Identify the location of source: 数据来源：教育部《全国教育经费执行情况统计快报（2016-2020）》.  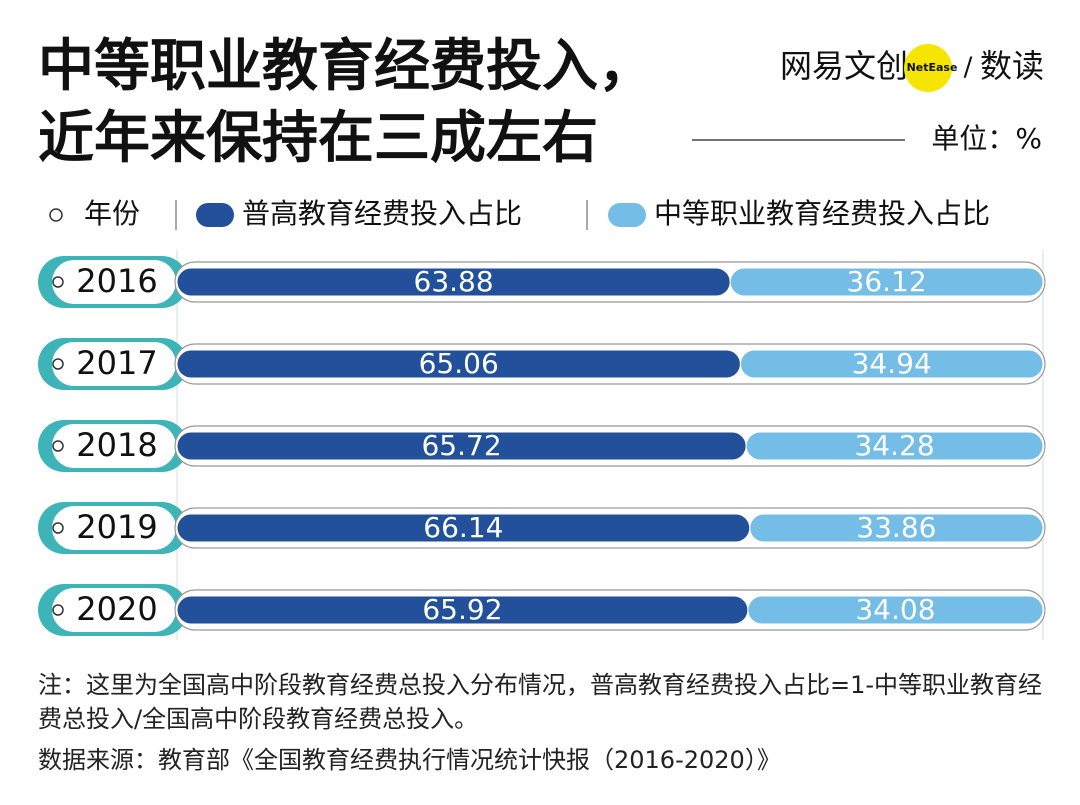
(409, 760).